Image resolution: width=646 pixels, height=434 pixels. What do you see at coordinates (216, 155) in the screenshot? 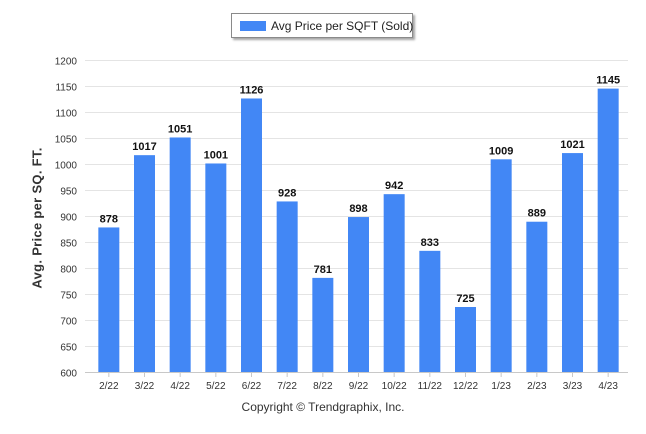
I see `data-label: 1001` at bounding box center [216, 155].